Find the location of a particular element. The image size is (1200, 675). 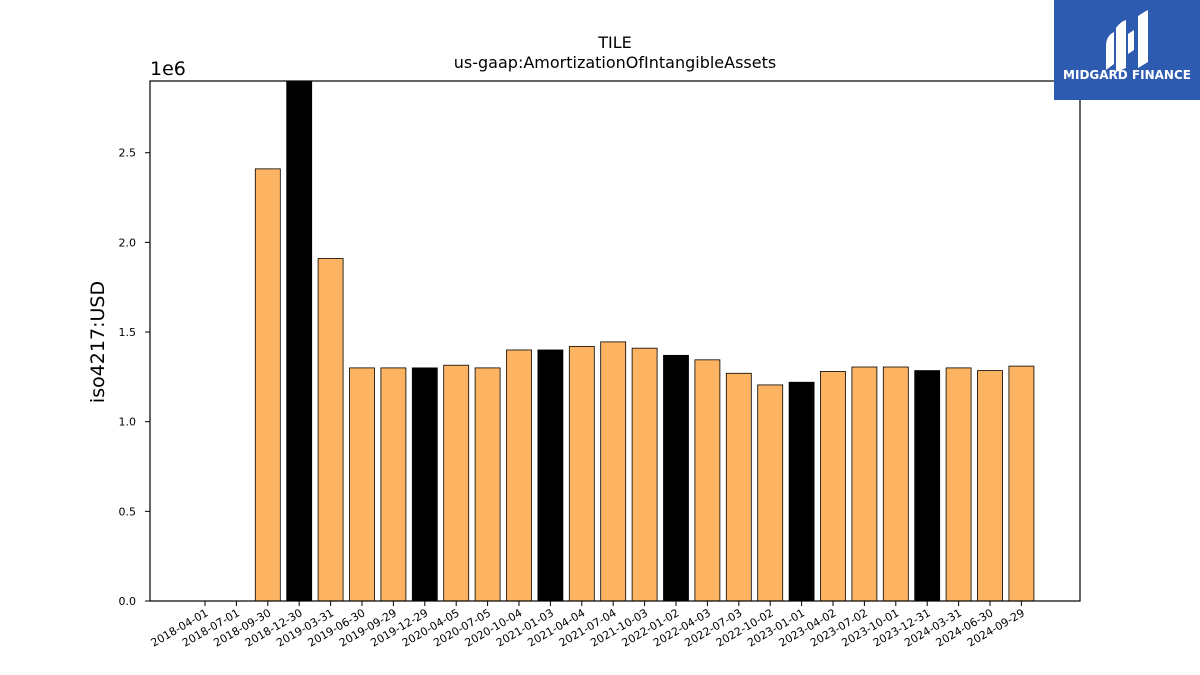

y-axis-offset-label: 1e6 is located at coordinates (168, 69).